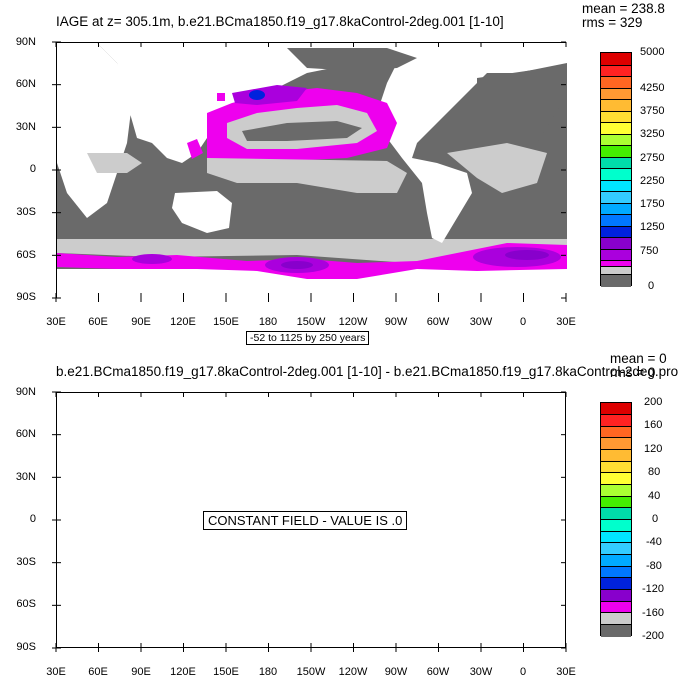 This screenshot has width=700, height=700. I want to click on panel2-lat-label: 0, so click(32, 519).